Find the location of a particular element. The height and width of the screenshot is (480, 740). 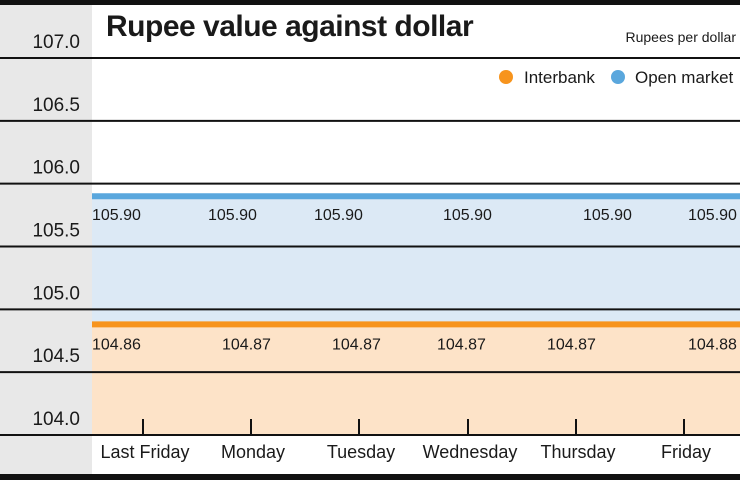

x-tick-label: Last Friday is located at coordinates (144, 452).